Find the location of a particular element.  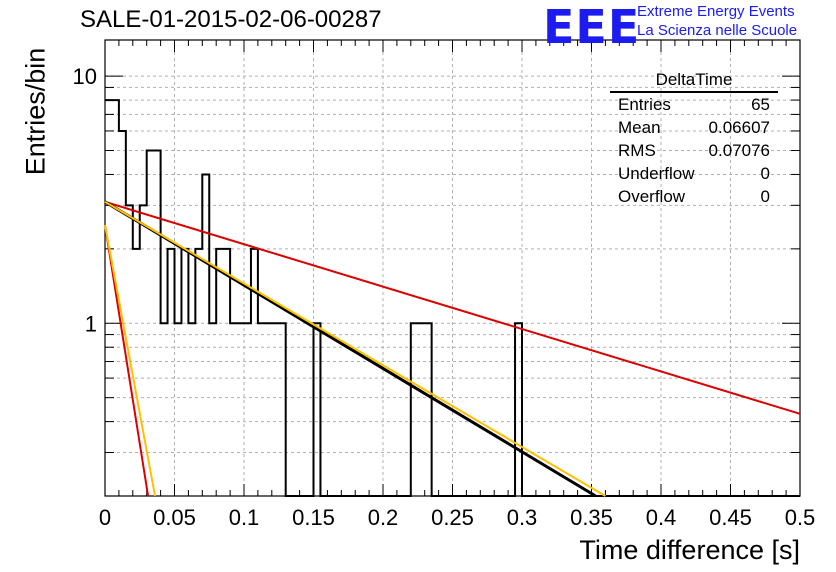

stats-row-underflow: Underflow 0 is located at coordinates (694, 173).